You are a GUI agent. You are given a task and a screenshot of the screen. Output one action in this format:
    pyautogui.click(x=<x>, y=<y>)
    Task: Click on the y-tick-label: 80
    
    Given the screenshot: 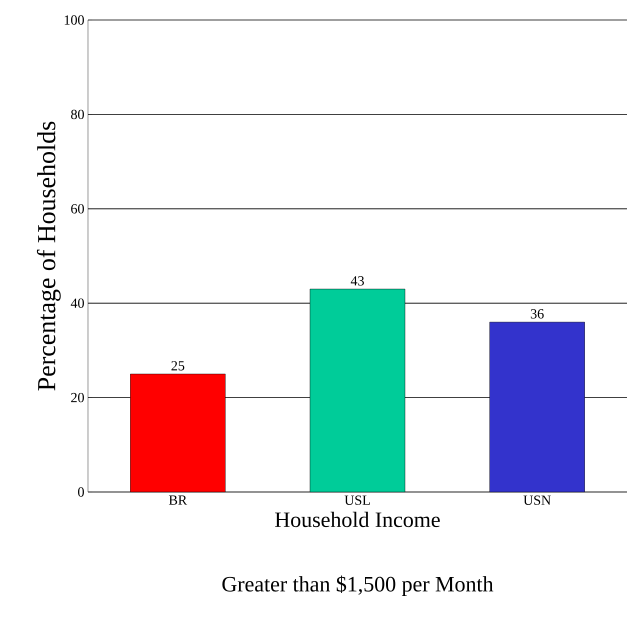 What is the action you would take?
    pyautogui.click(x=77, y=115)
    